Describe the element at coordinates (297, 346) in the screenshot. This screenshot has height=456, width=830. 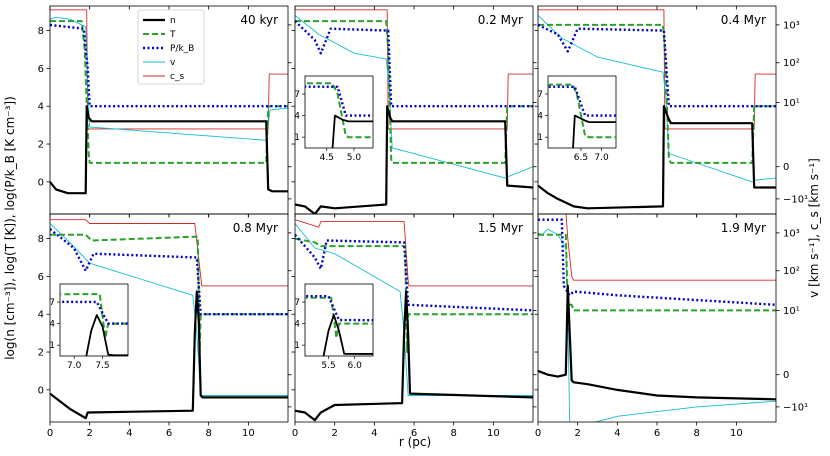
I see `inset-y-tick-label: 1` at that location.